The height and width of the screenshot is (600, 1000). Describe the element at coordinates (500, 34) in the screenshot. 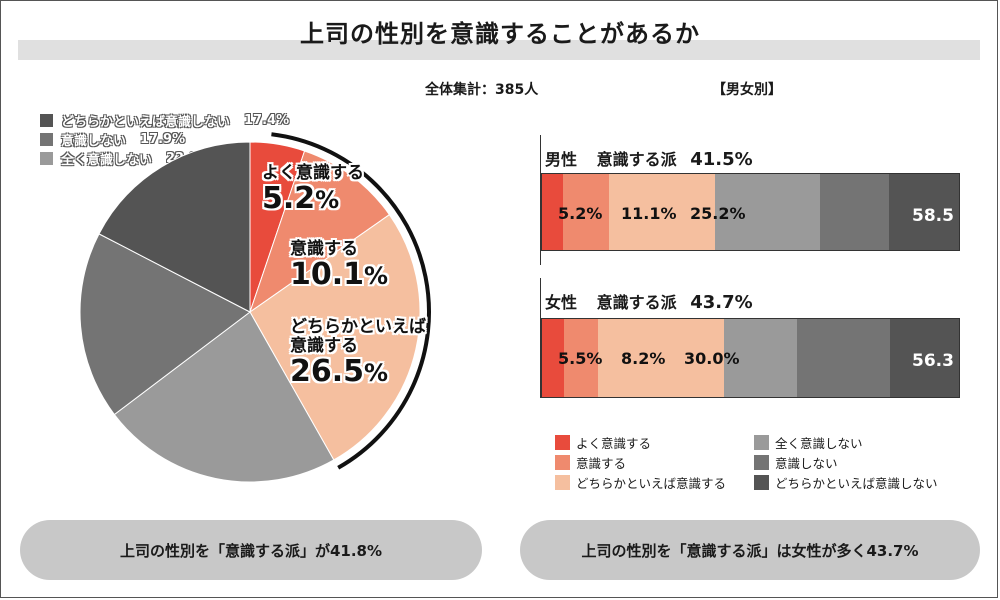

I see `chart-title: 上司の性別を意識することがあるか` at that location.